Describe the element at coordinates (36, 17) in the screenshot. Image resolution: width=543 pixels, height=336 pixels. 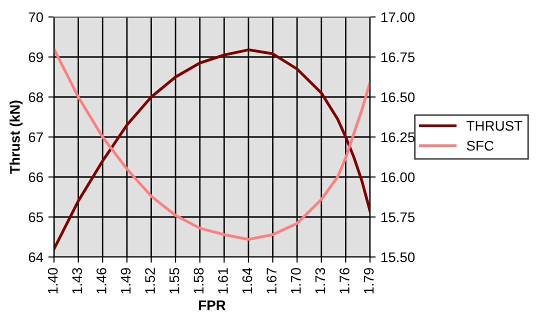
I see `y-tick-label: 70` at that location.